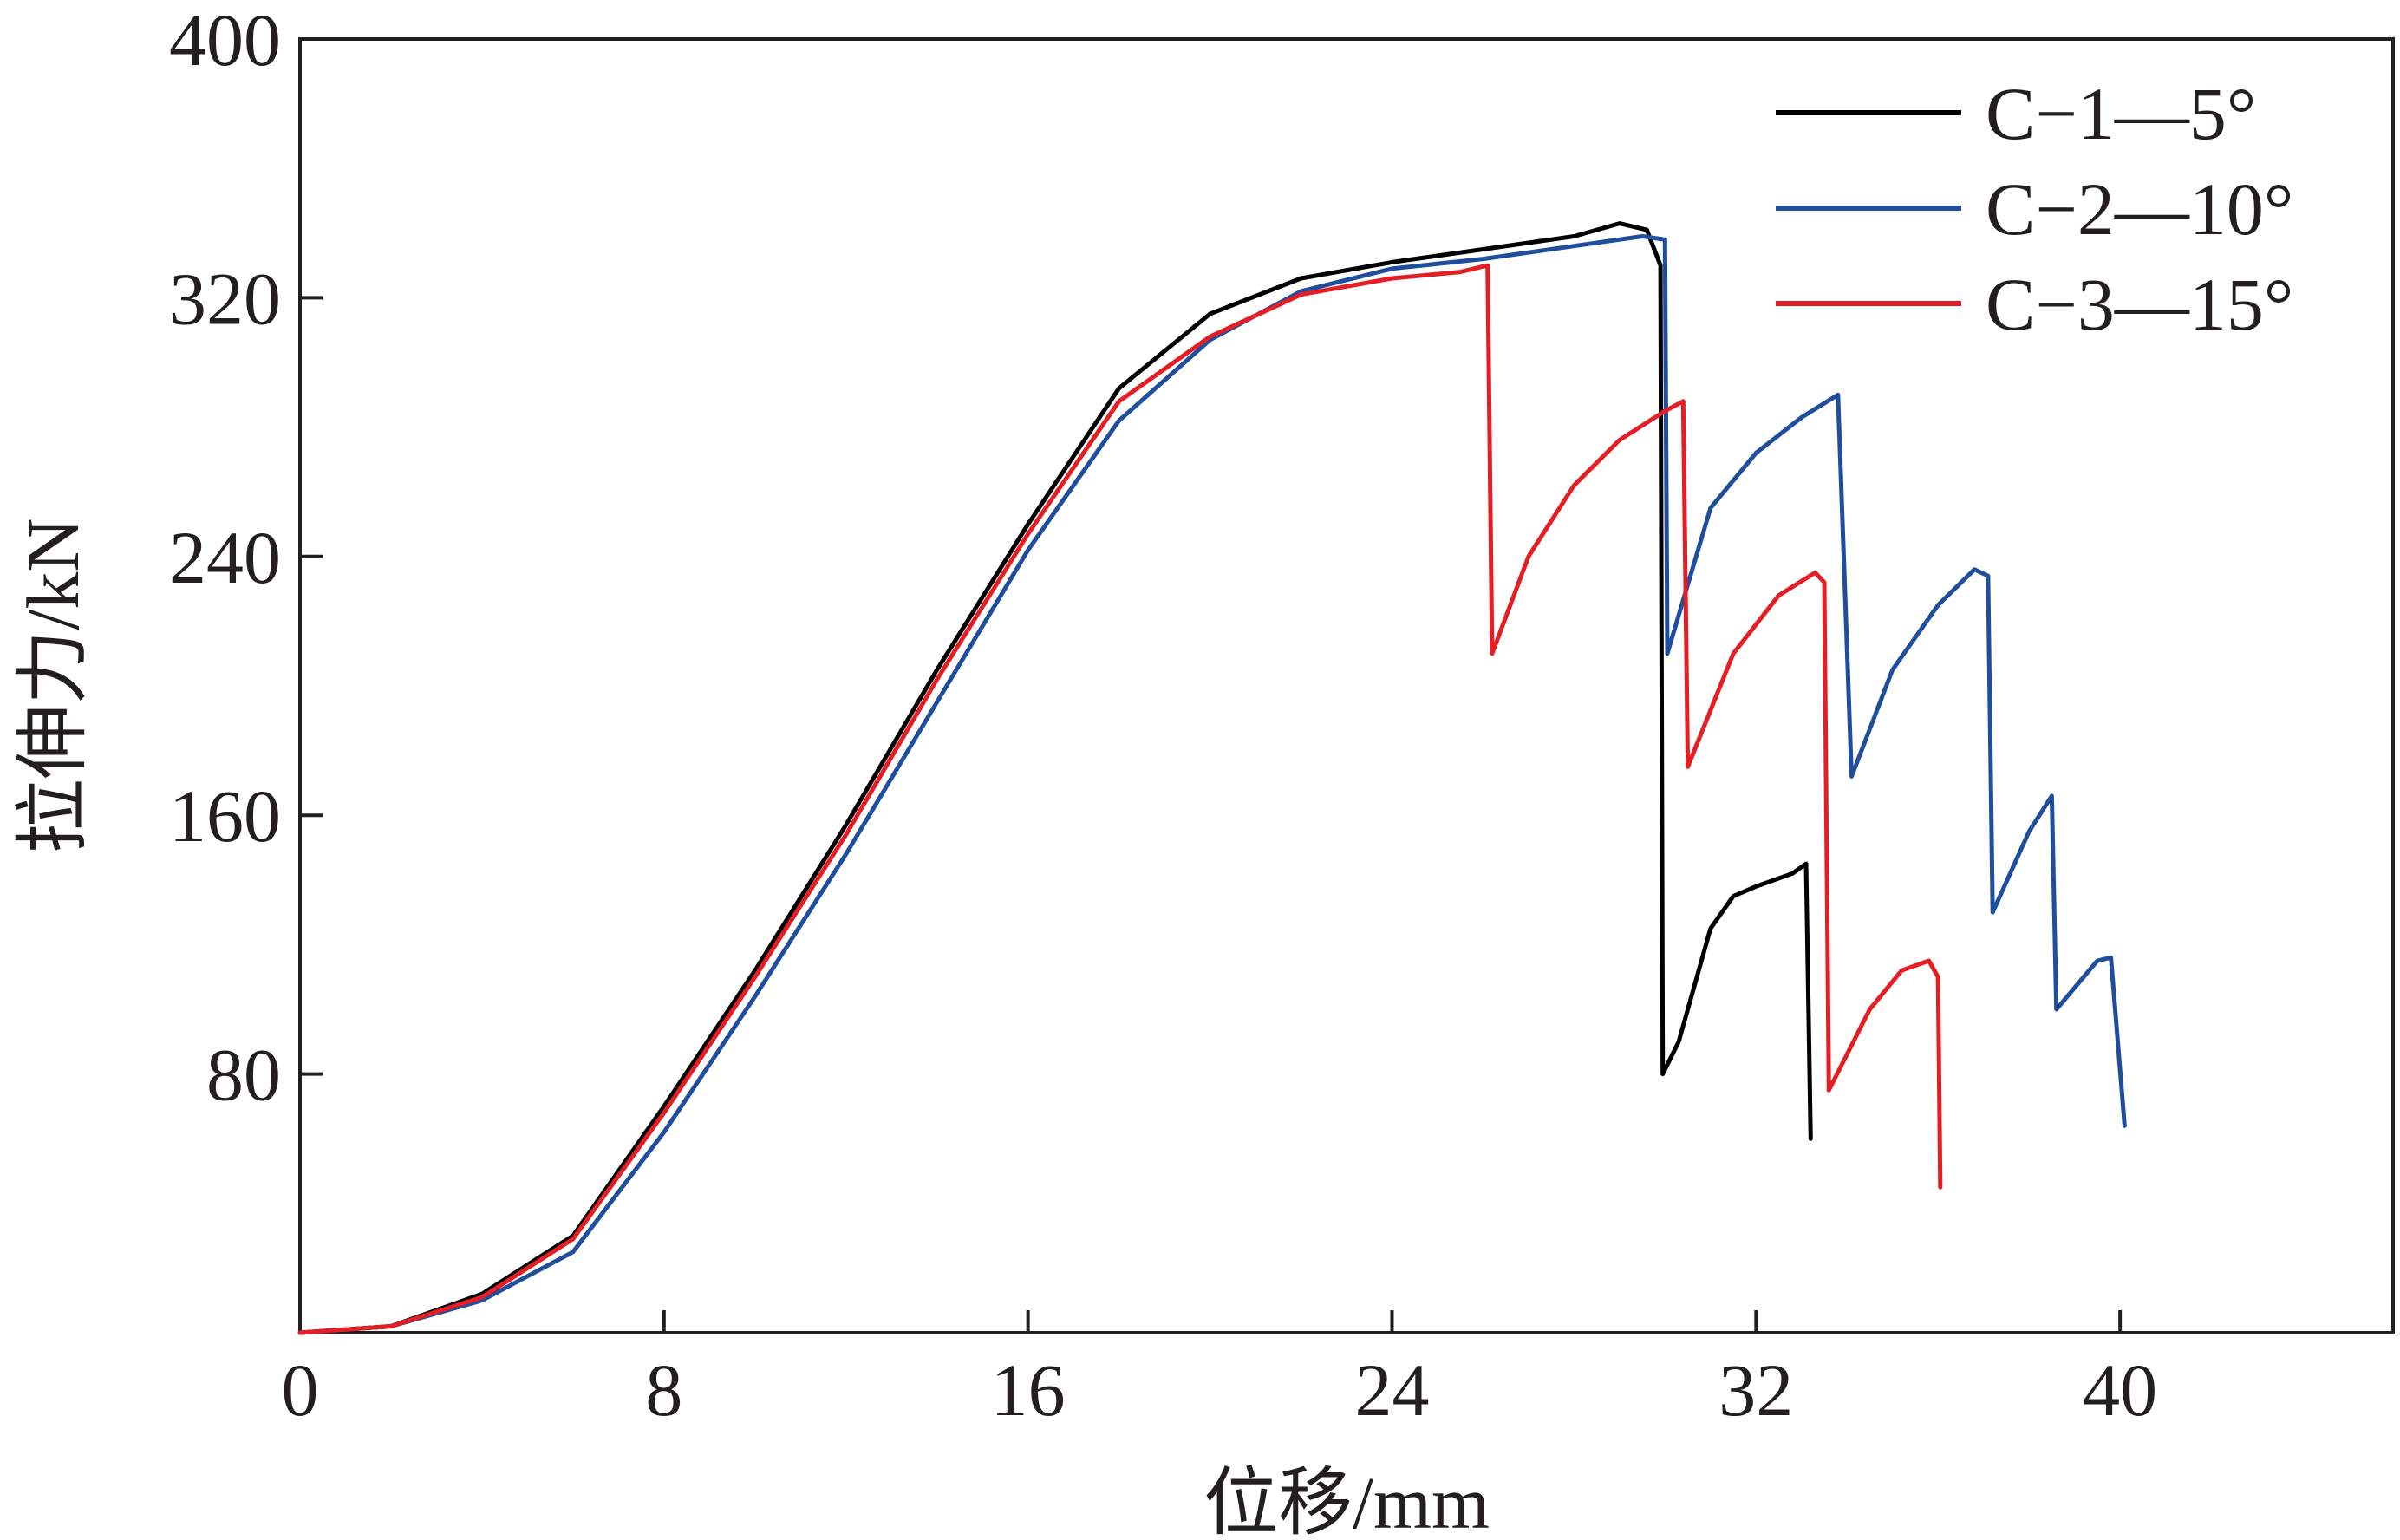 This screenshot has height=1540, width=2400. Describe the element at coordinates (225, 41) in the screenshot. I see `y-tick-label: 400` at that location.